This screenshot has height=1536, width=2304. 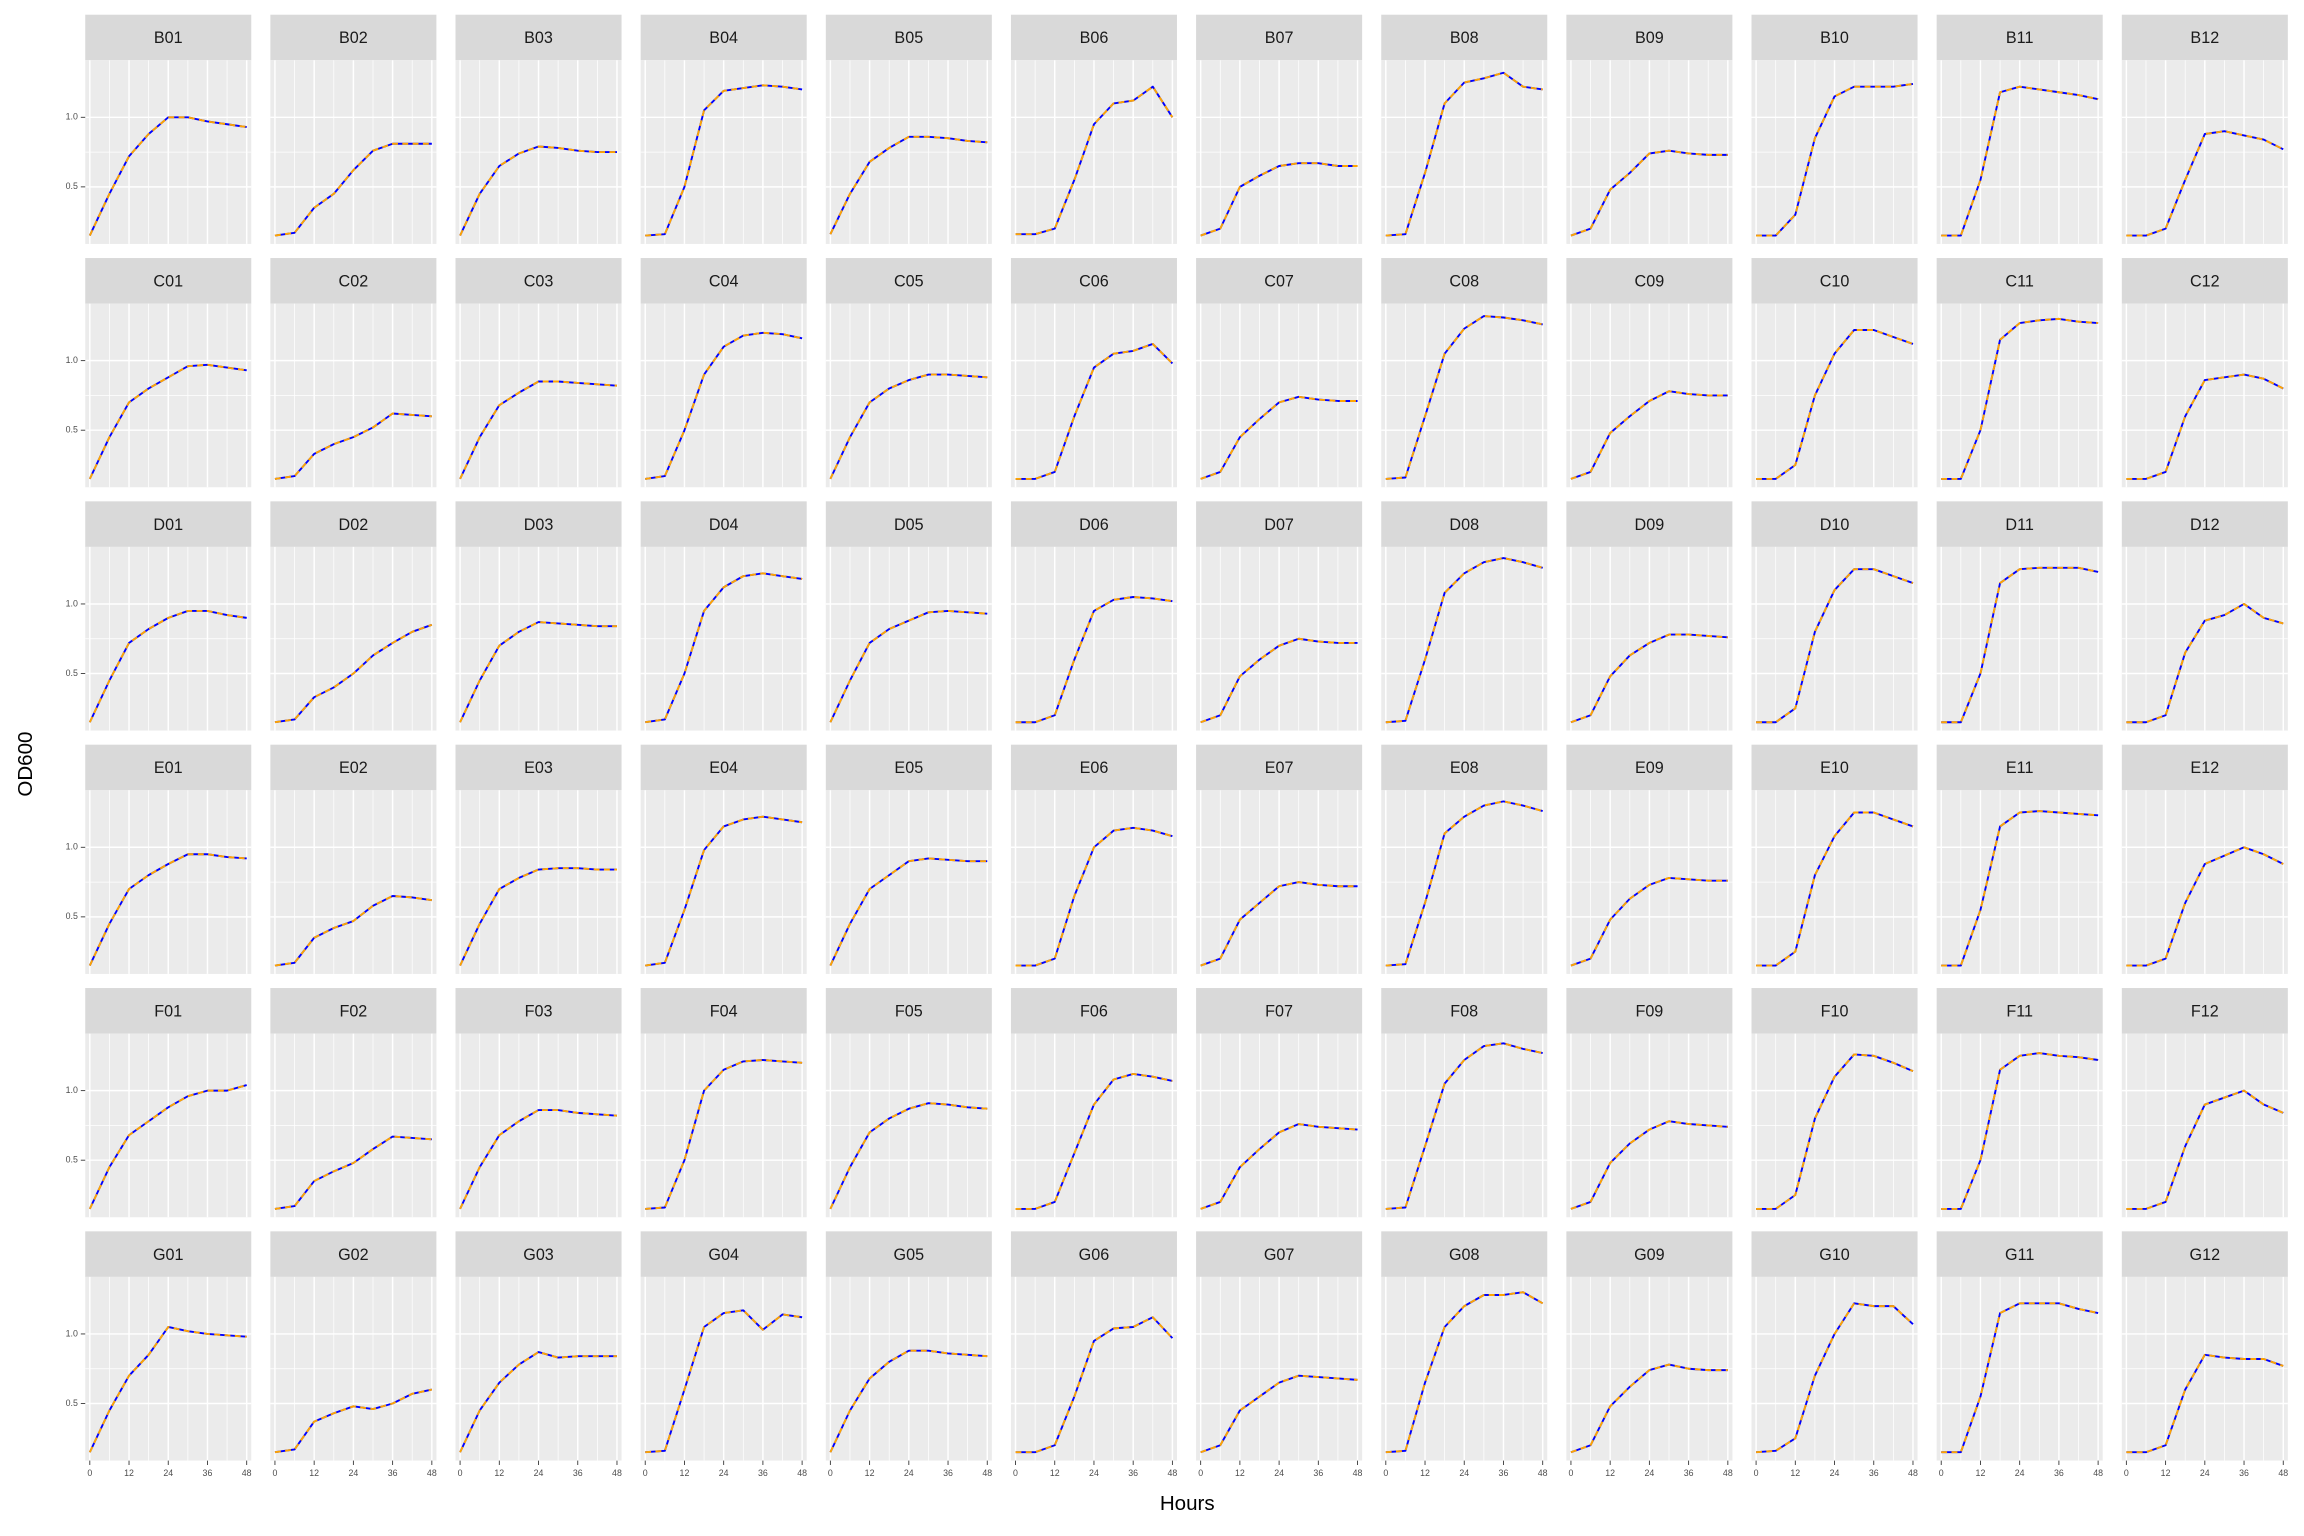 I want to click on panel: D11, so click(x=2019, y=616).